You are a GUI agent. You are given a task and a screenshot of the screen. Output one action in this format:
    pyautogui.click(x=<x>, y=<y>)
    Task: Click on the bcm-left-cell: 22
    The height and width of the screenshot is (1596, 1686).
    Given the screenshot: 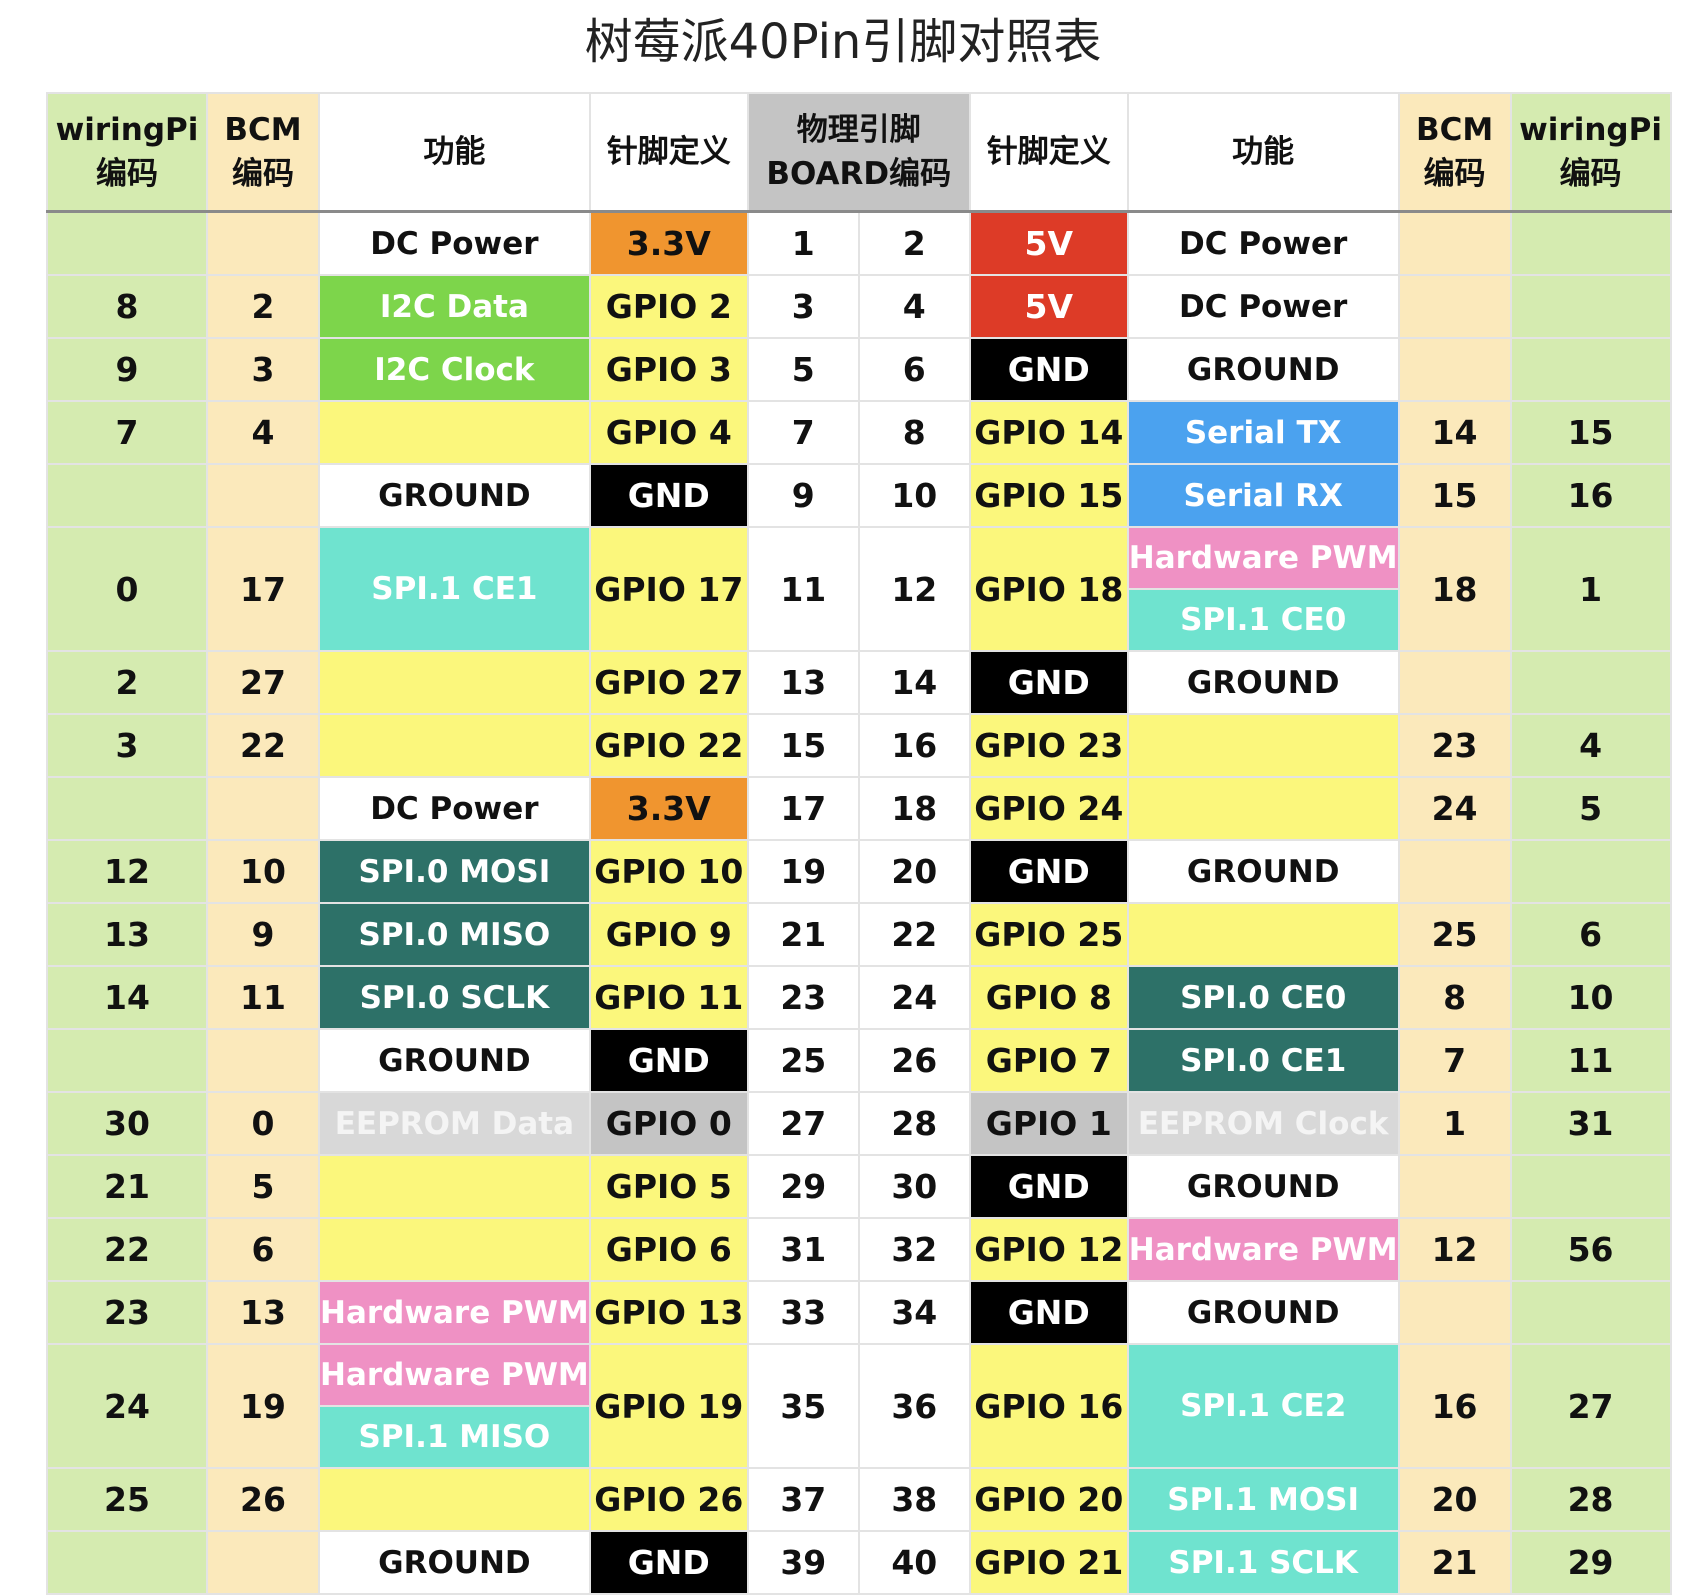 What is the action you would take?
    pyautogui.click(x=263, y=745)
    